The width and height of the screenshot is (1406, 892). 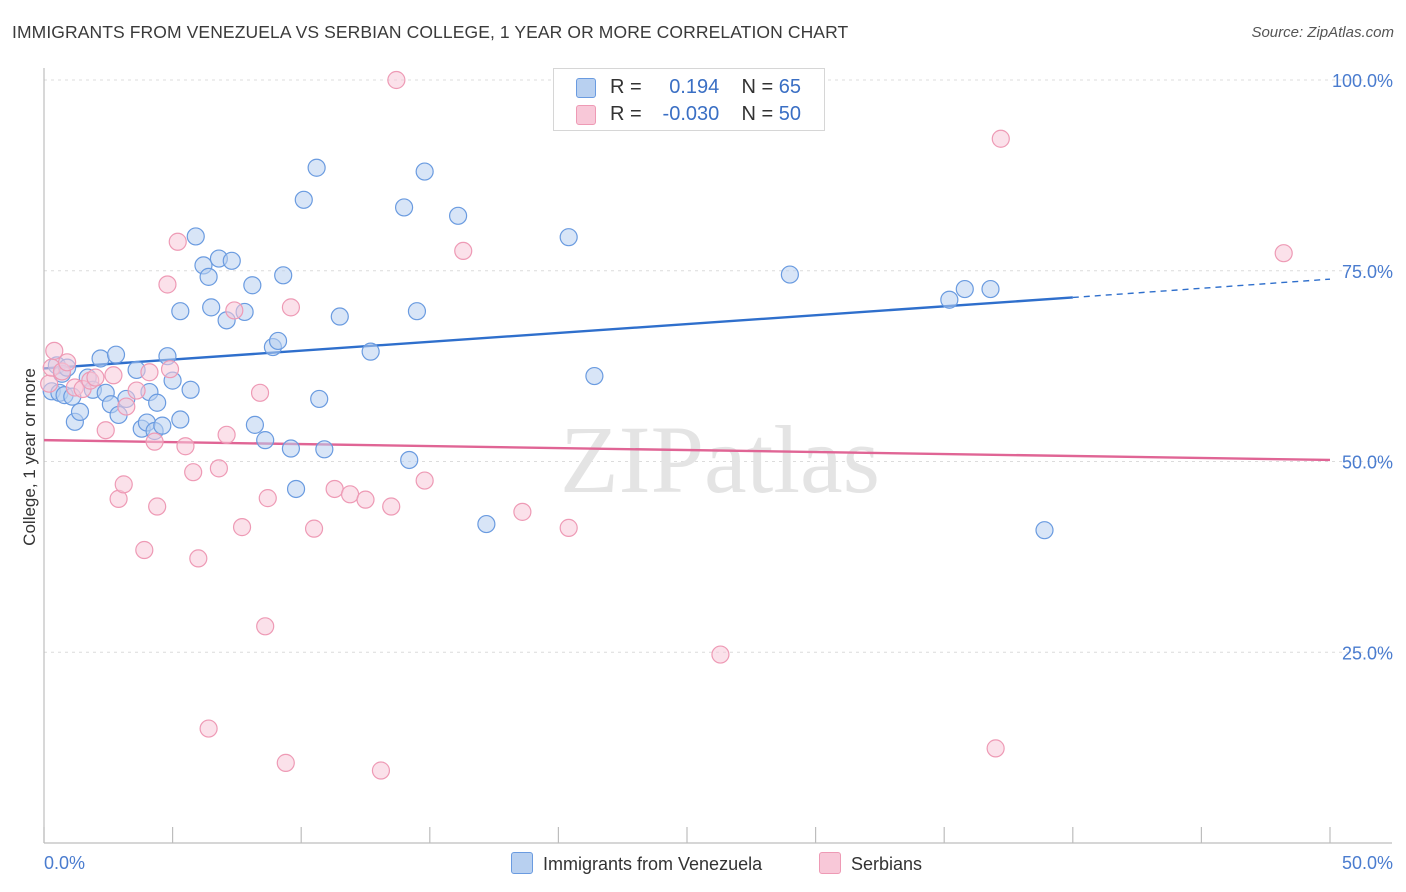 I want to click on series-legend-venezuela: Immigrants from Venezuela, so click(x=636, y=864).